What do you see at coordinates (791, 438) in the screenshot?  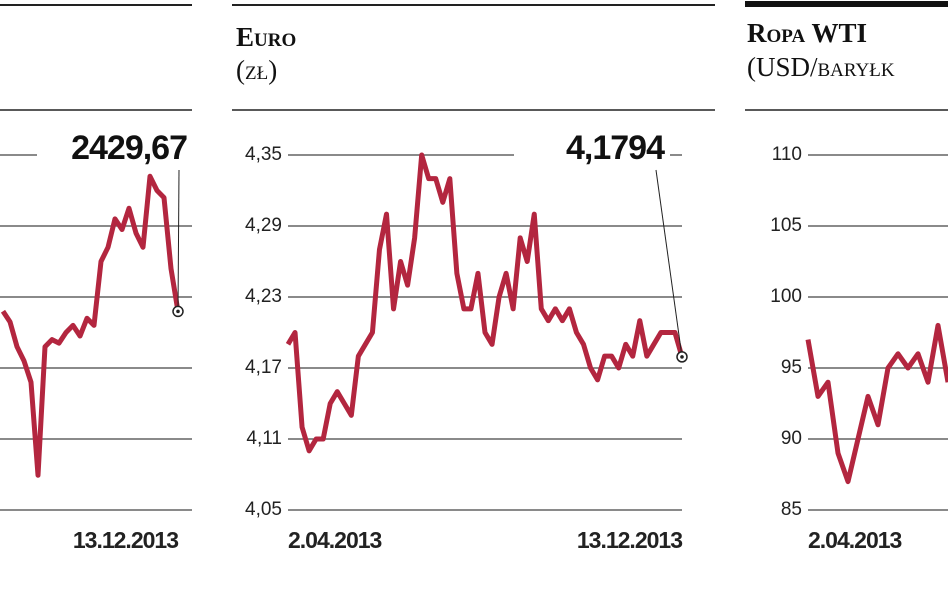 I see `y-tick-label: 90` at bounding box center [791, 438].